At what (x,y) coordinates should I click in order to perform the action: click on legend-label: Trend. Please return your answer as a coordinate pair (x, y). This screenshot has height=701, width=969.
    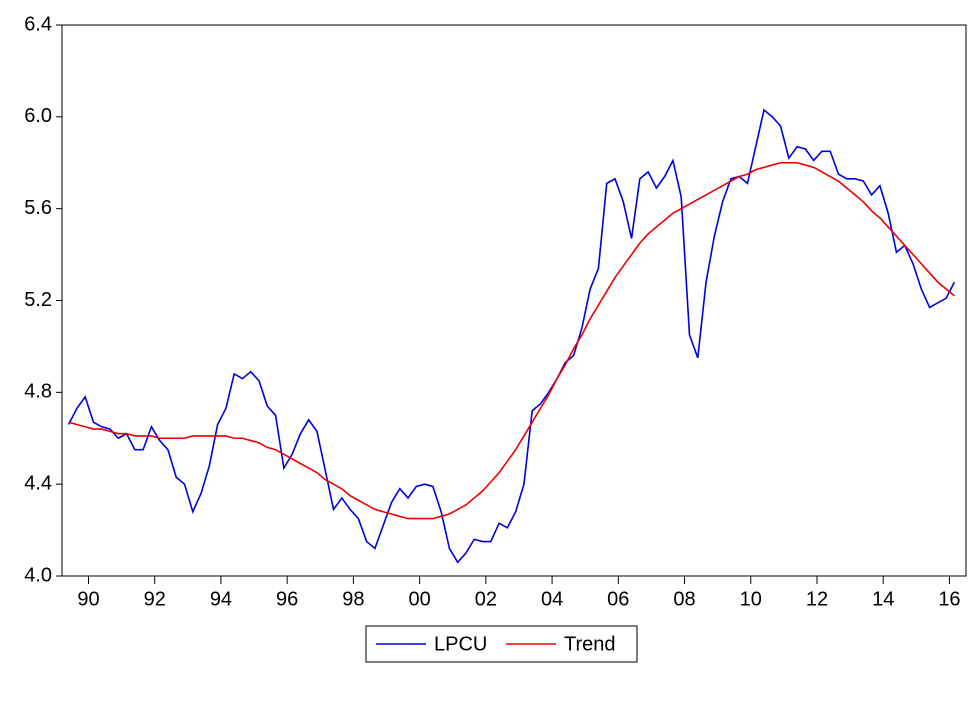
    Looking at the image, I should click on (590, 644).